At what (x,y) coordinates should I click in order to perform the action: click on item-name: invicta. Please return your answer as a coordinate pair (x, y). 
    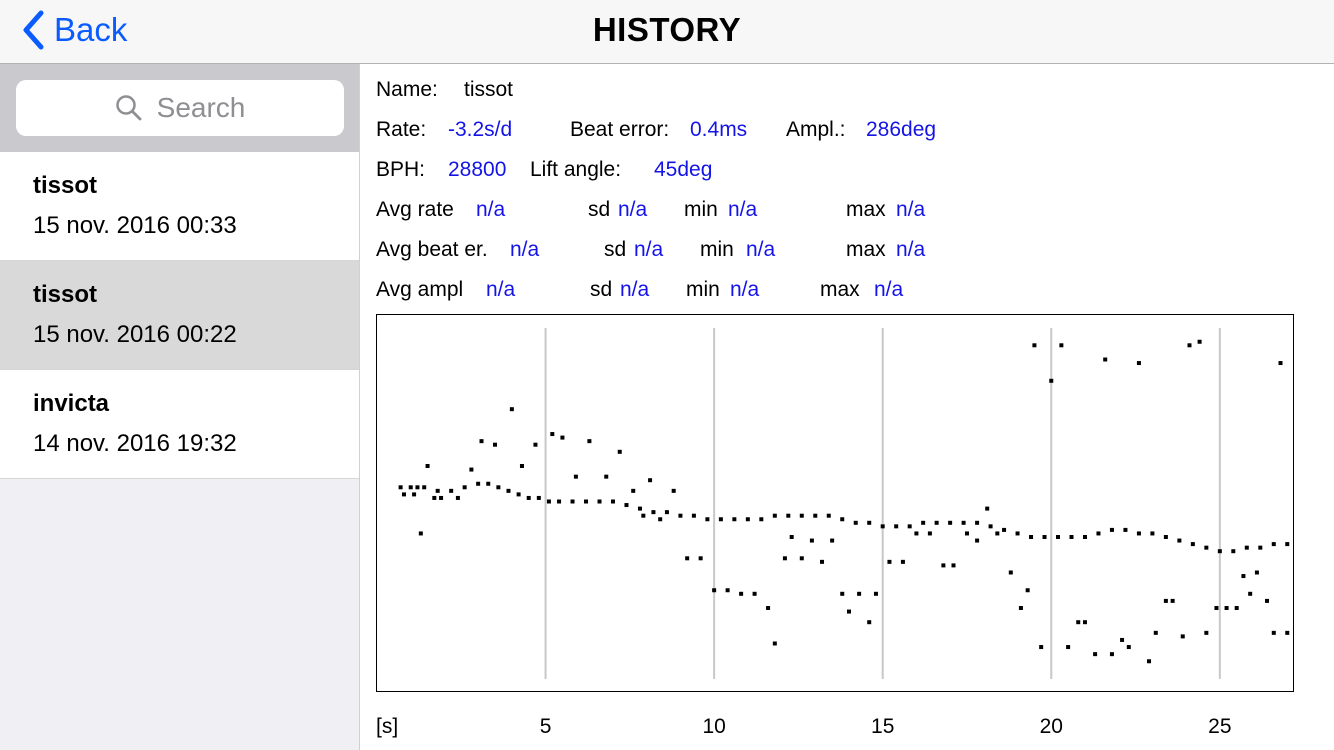
    Looking at the image, I should click on (71, 403).